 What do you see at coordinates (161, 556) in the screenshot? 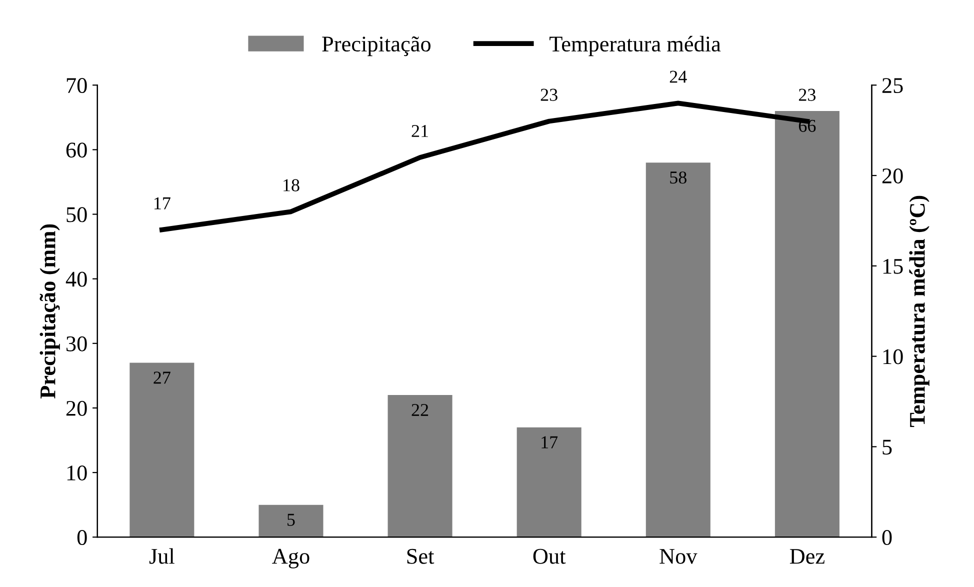
I see `x-tick-label: Jul` at bounding box center [161, 556].